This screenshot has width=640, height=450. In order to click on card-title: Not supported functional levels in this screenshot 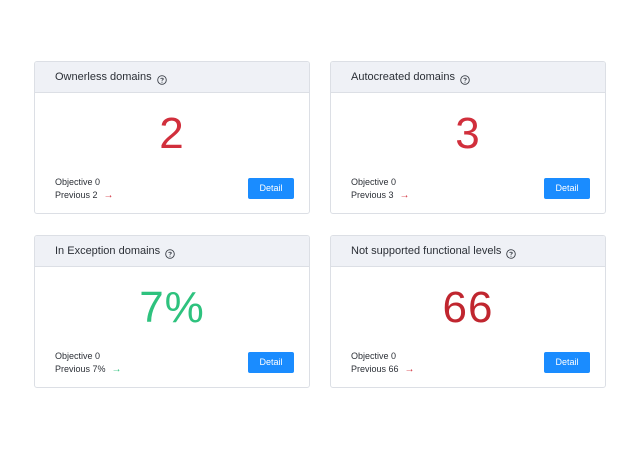, I will do `click(426, 251)`.